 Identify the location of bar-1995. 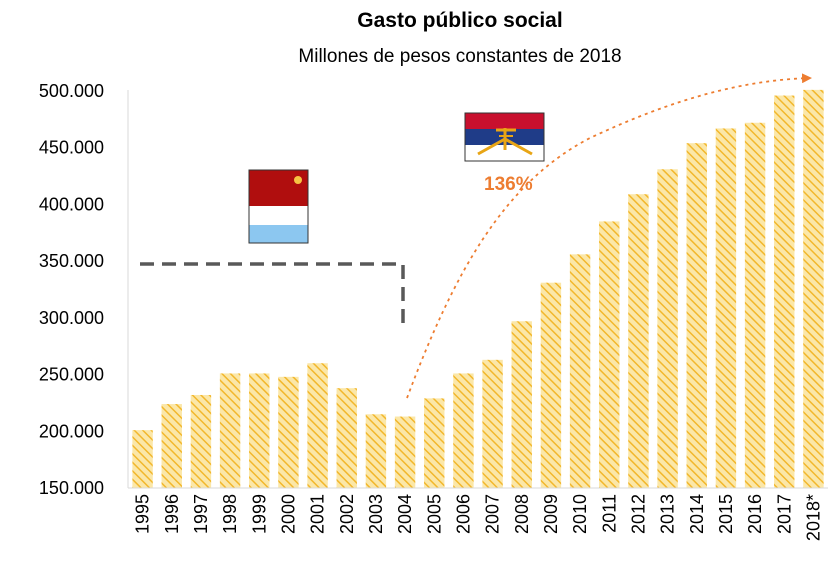
(142, 459).